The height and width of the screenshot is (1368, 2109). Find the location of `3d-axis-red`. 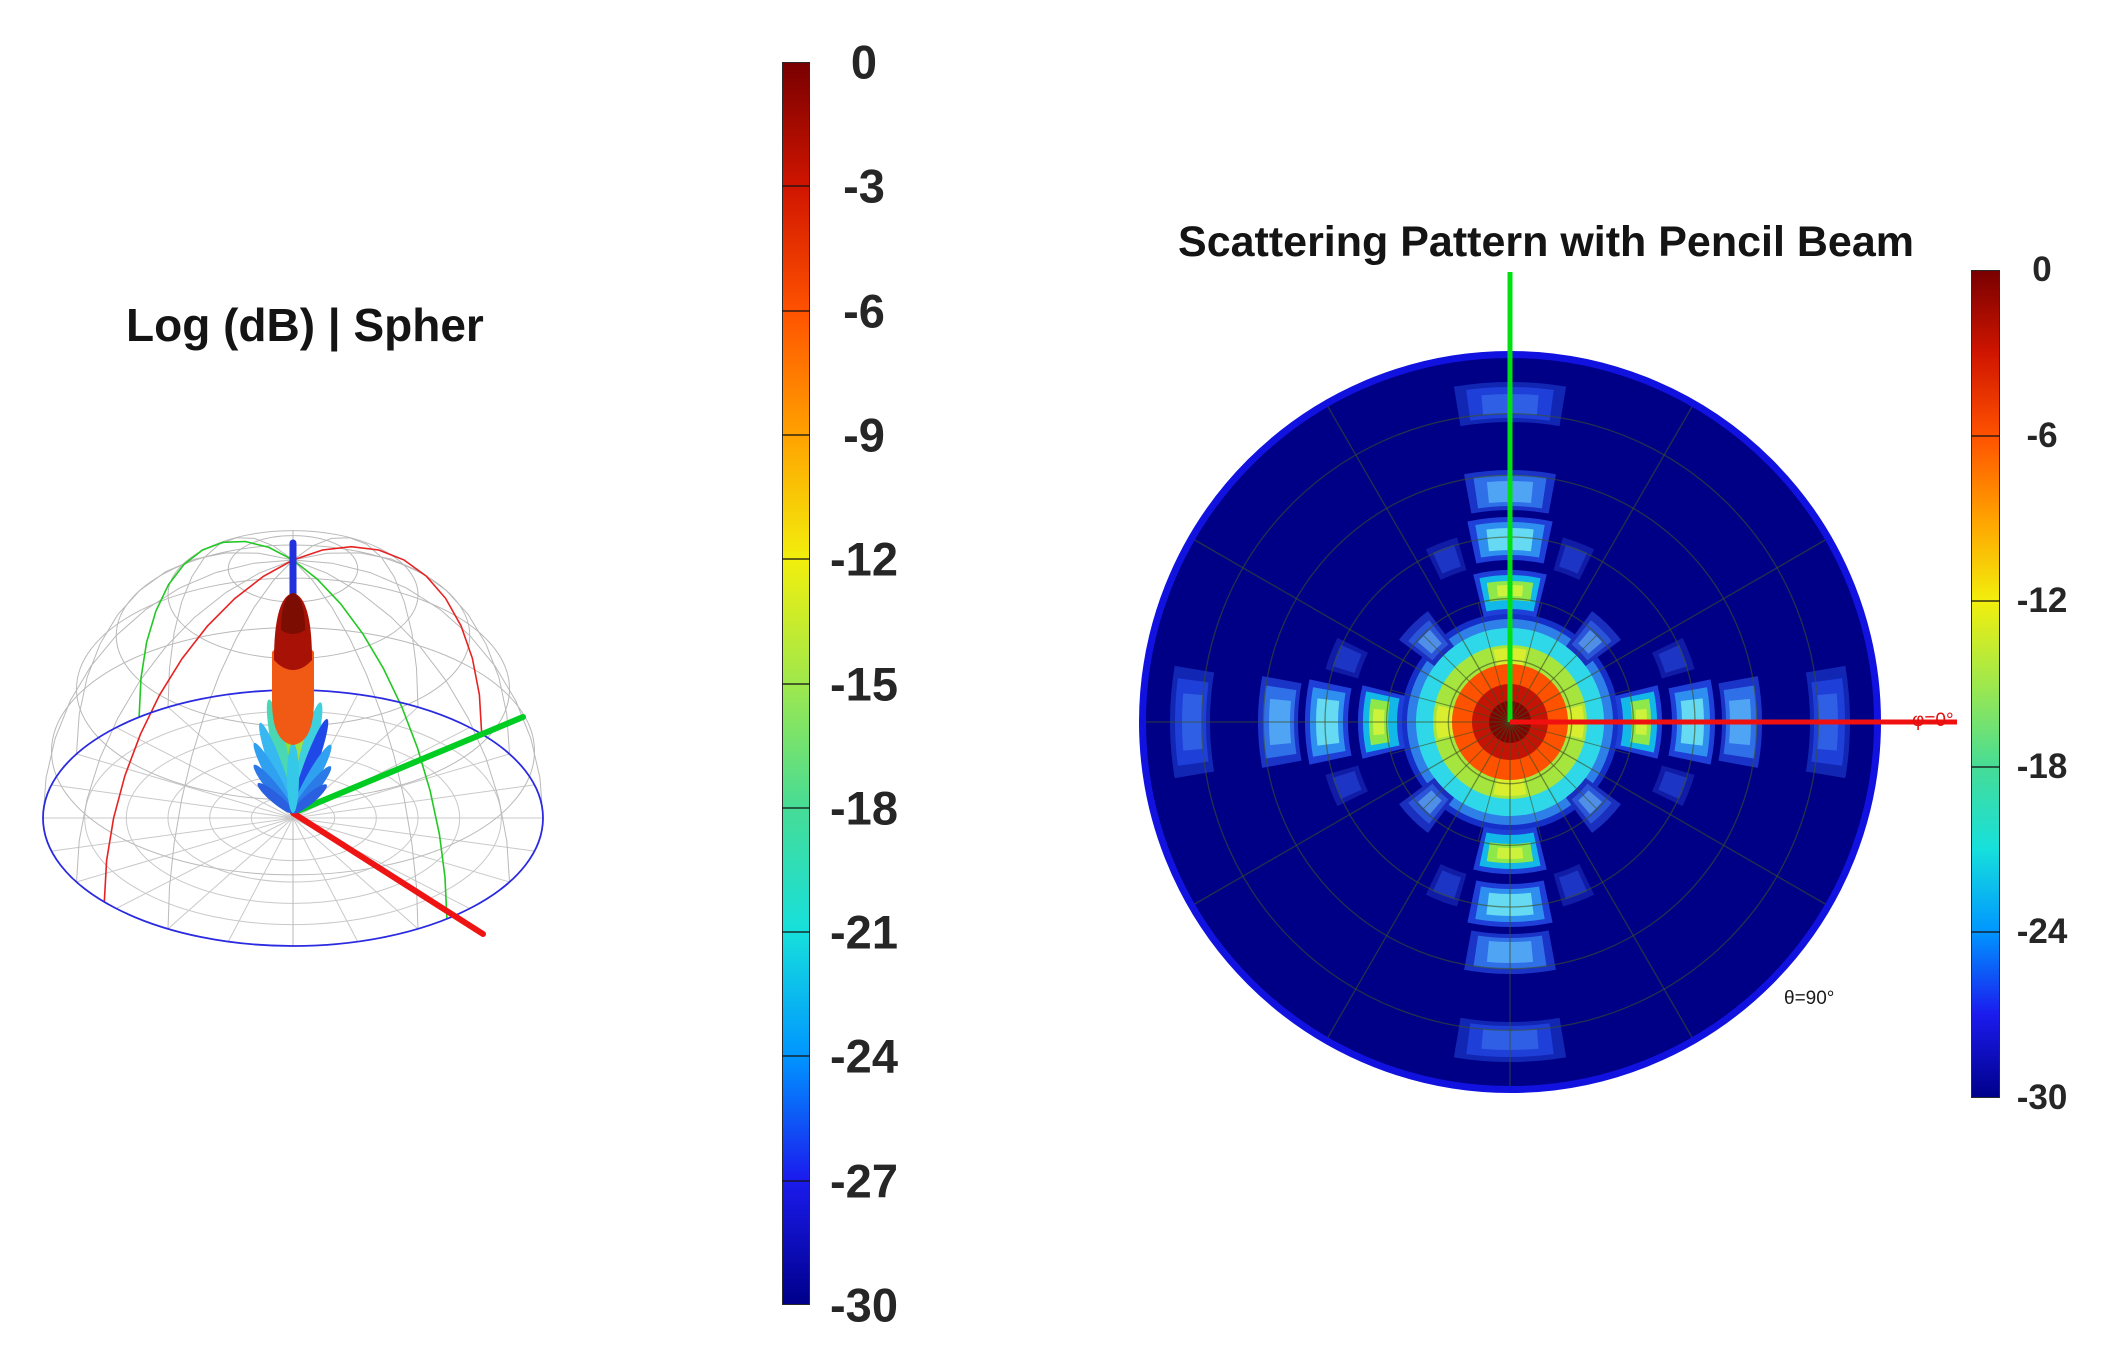

3d-axis-red is located at coordinates (388, 873).